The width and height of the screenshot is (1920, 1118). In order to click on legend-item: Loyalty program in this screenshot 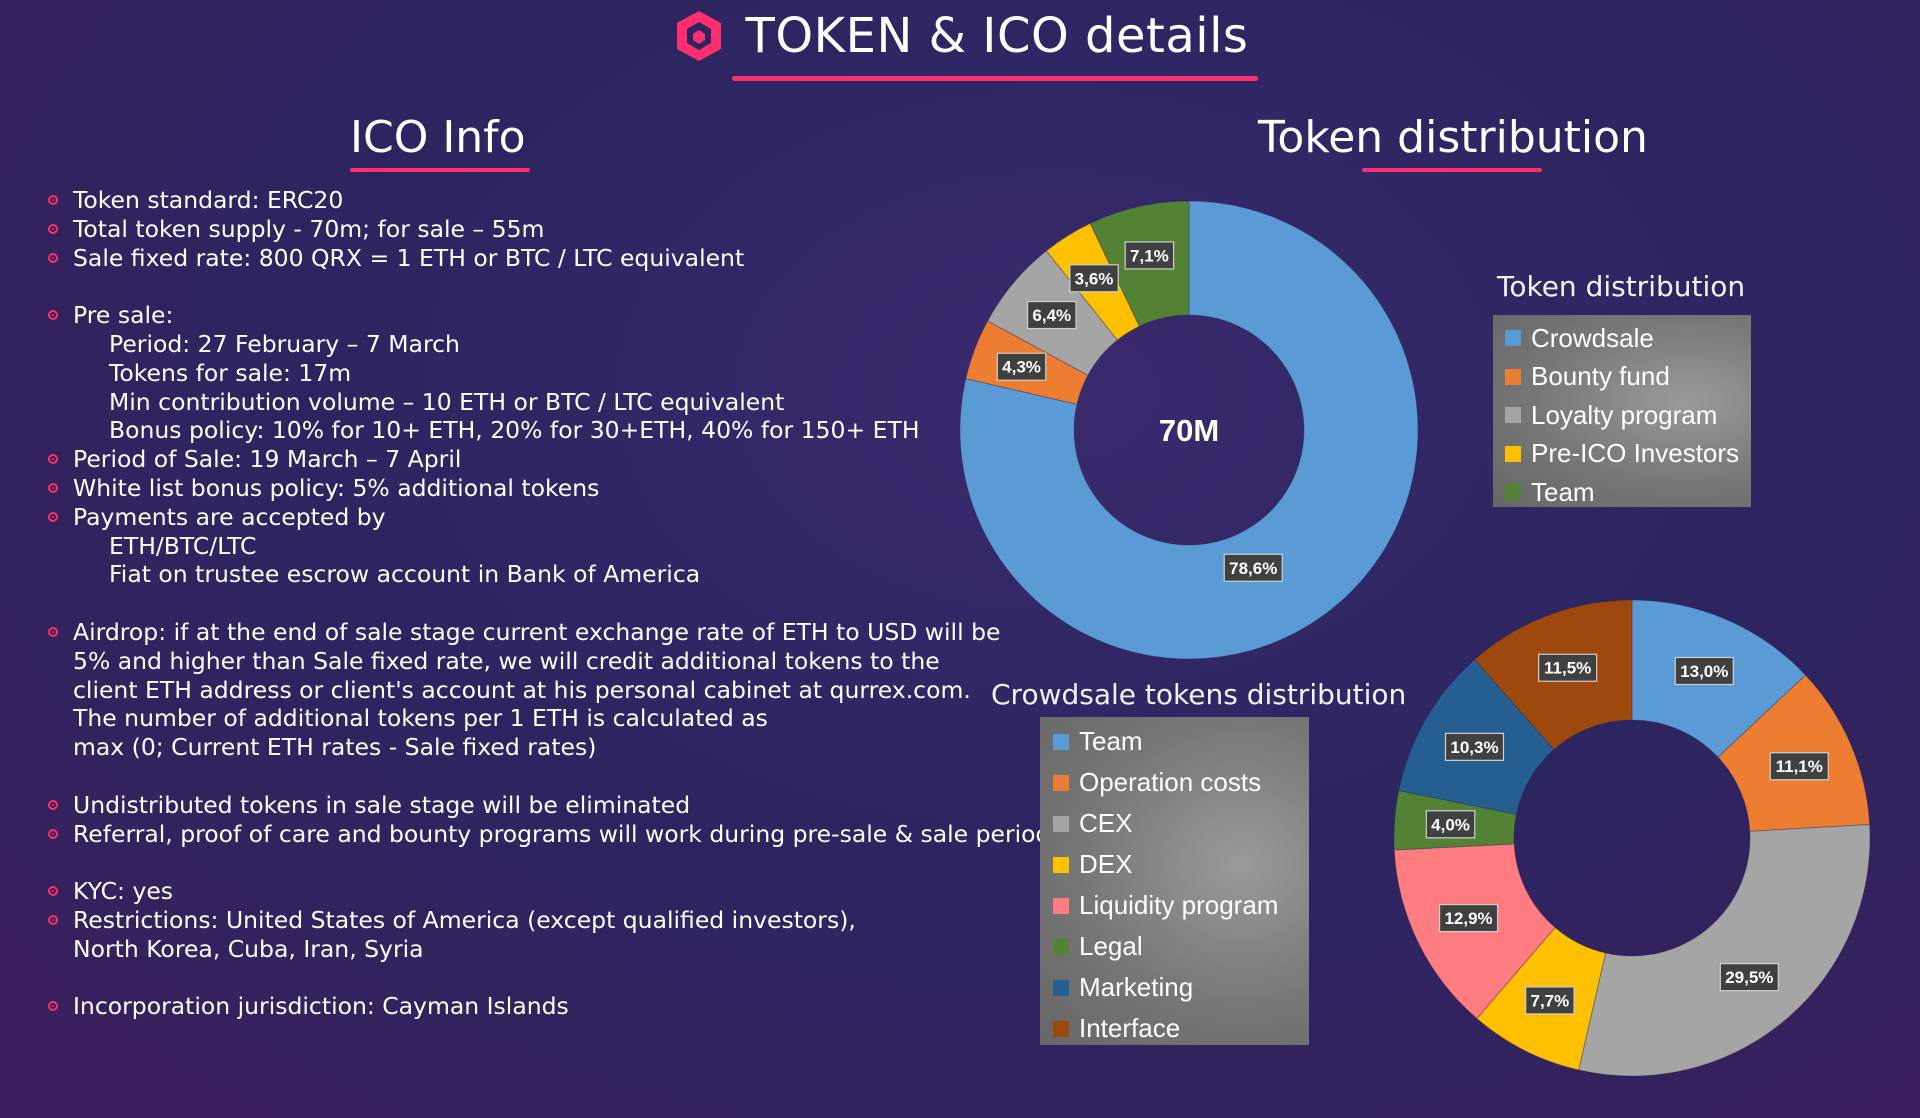, I will do `click(1628, 415)`.